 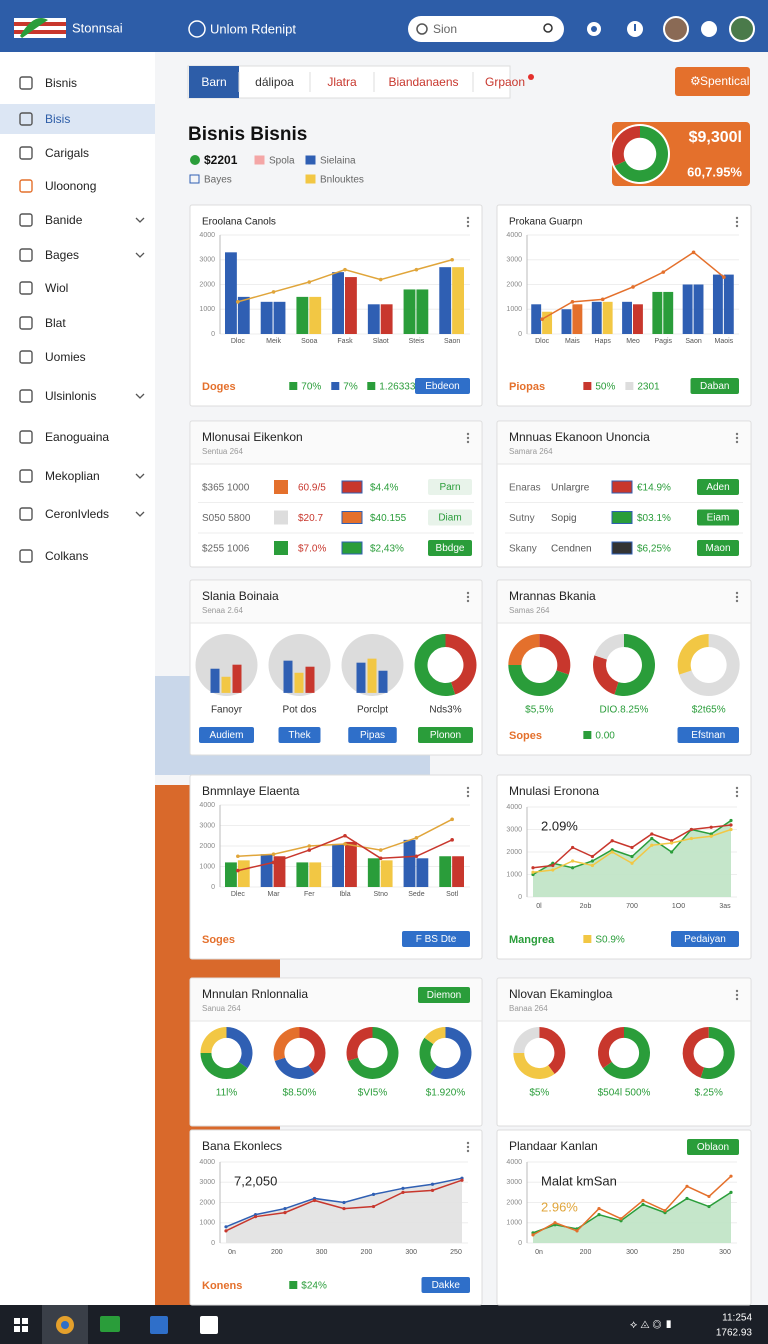 What do you see at coordinates (66, 556) in the screenshot?
I see `sidebar-item: Colkans` at bounding box center [66, 556].